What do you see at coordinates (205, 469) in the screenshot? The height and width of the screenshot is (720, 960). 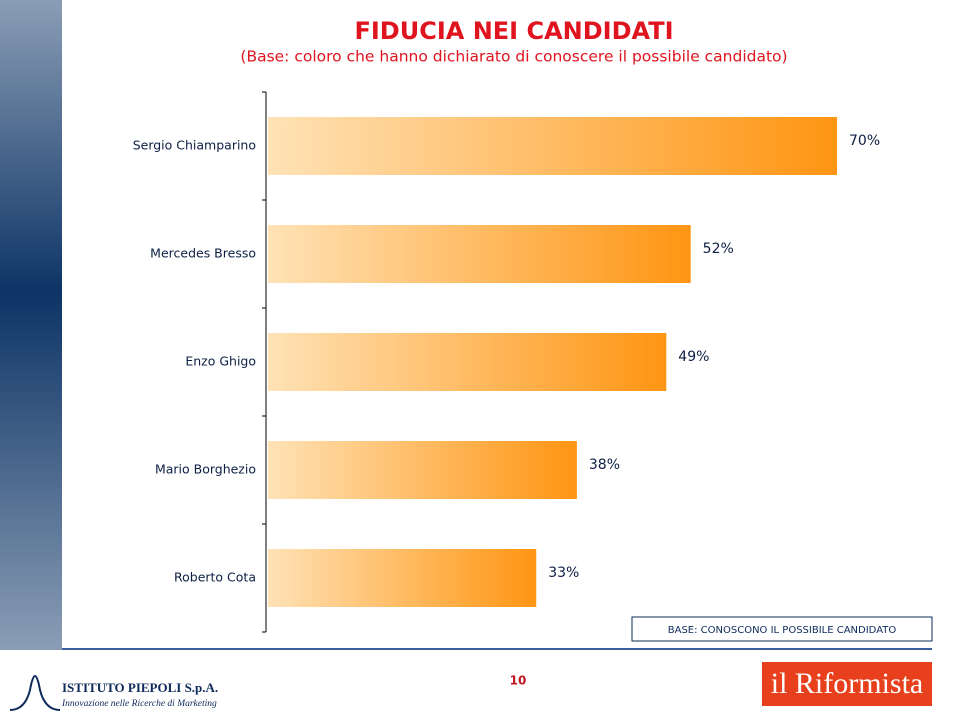 I see `y-tick-label: Mario Borghezio` at bounding box center [205, 469].